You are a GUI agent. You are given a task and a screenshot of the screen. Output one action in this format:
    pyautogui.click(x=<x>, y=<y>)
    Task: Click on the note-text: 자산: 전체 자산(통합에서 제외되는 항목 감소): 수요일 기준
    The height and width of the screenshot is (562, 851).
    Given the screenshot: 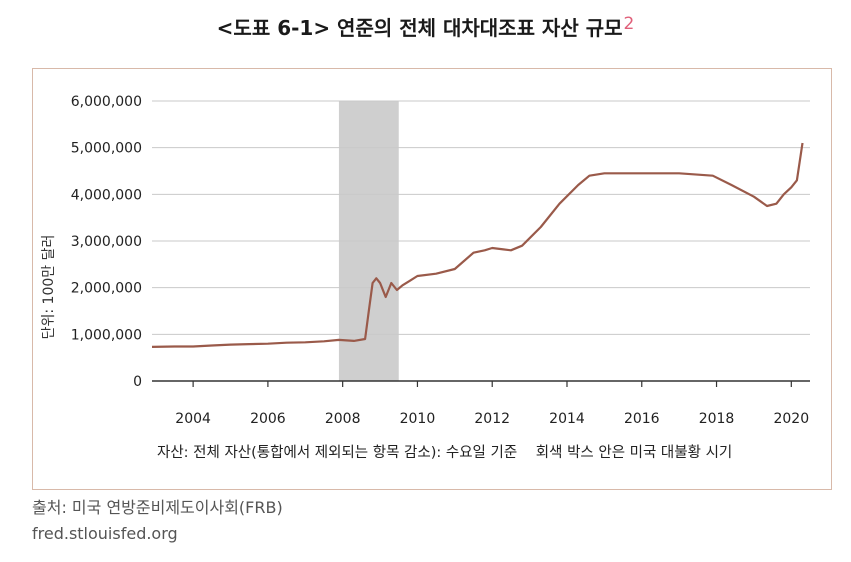 What is the action you would take?
    pyautogui.click(x=337, y=453)
    